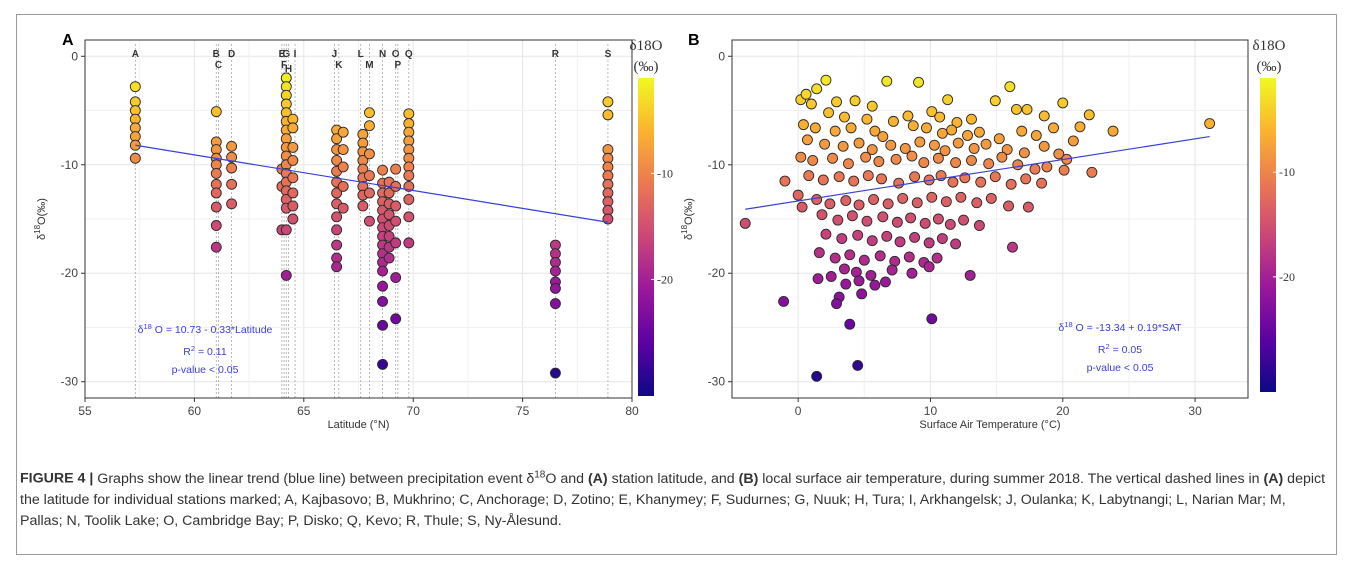 The image size is (1355, 569). Describe the element at coordinates (1268, 235) in the screenshot. I see `colorbar` at that location.